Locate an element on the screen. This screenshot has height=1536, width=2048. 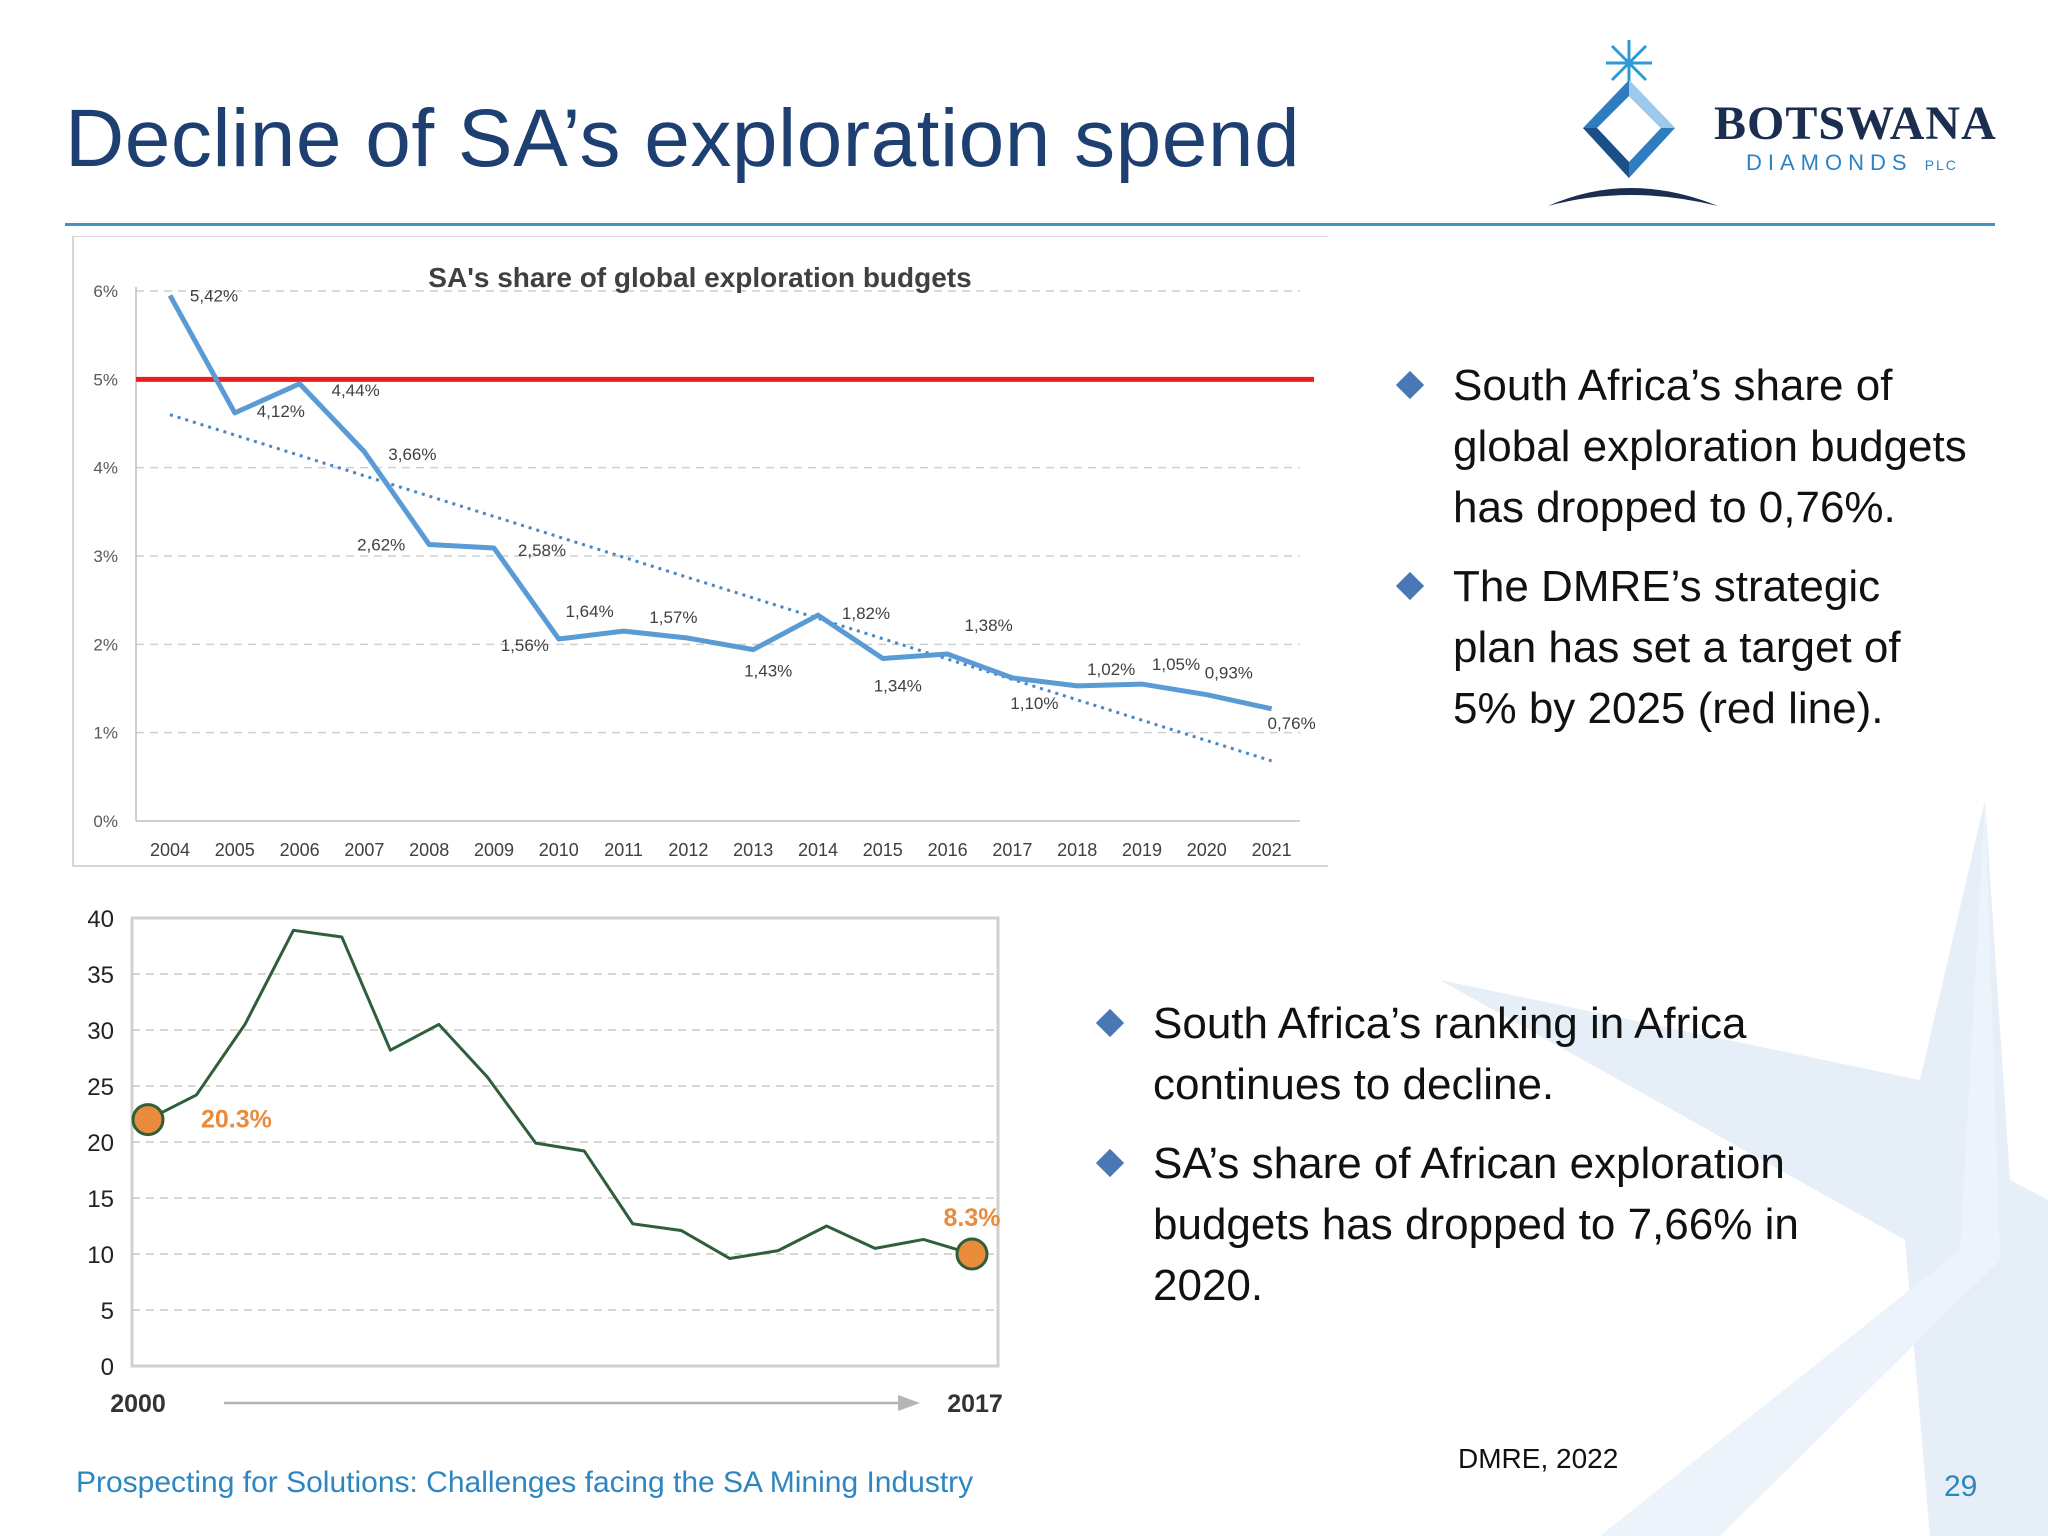
y-tick-label: 35 is located at coordinates (101, 975).